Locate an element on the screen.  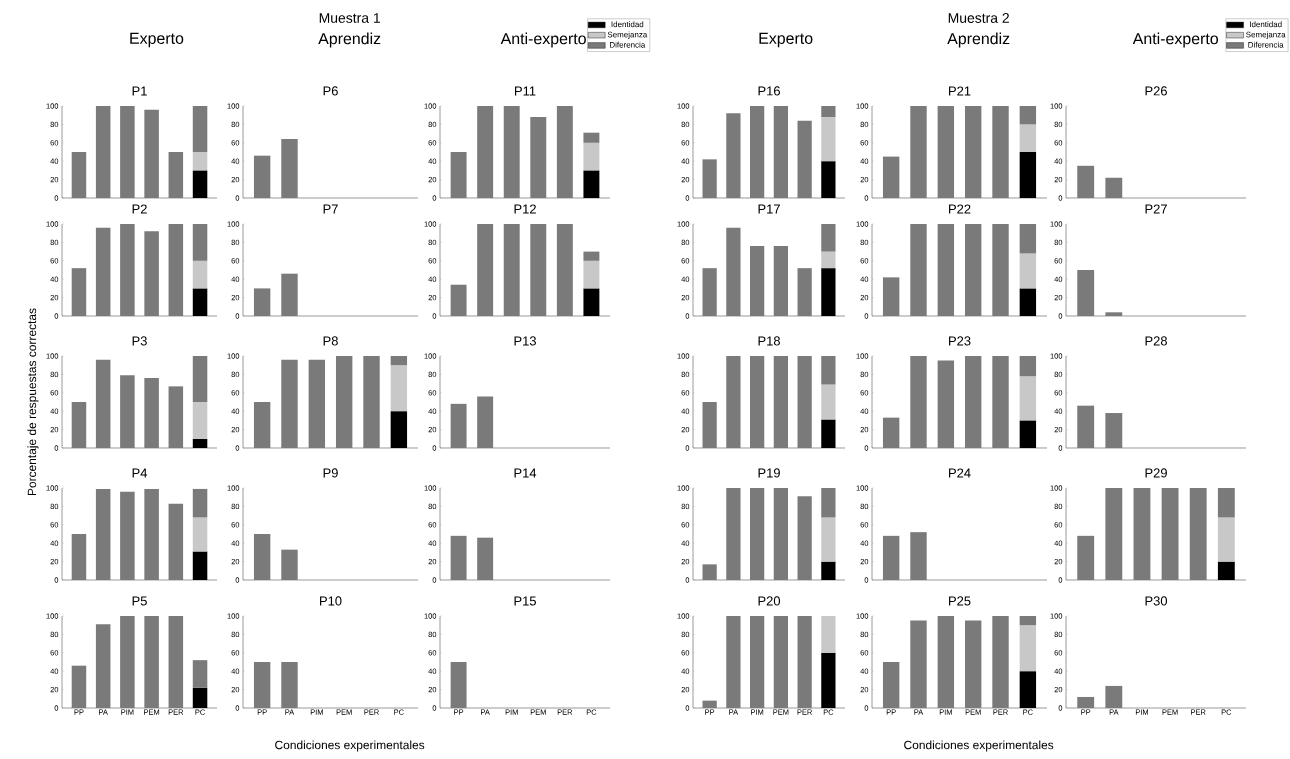
chart-title: P2 is located at coordinates (139, 209).